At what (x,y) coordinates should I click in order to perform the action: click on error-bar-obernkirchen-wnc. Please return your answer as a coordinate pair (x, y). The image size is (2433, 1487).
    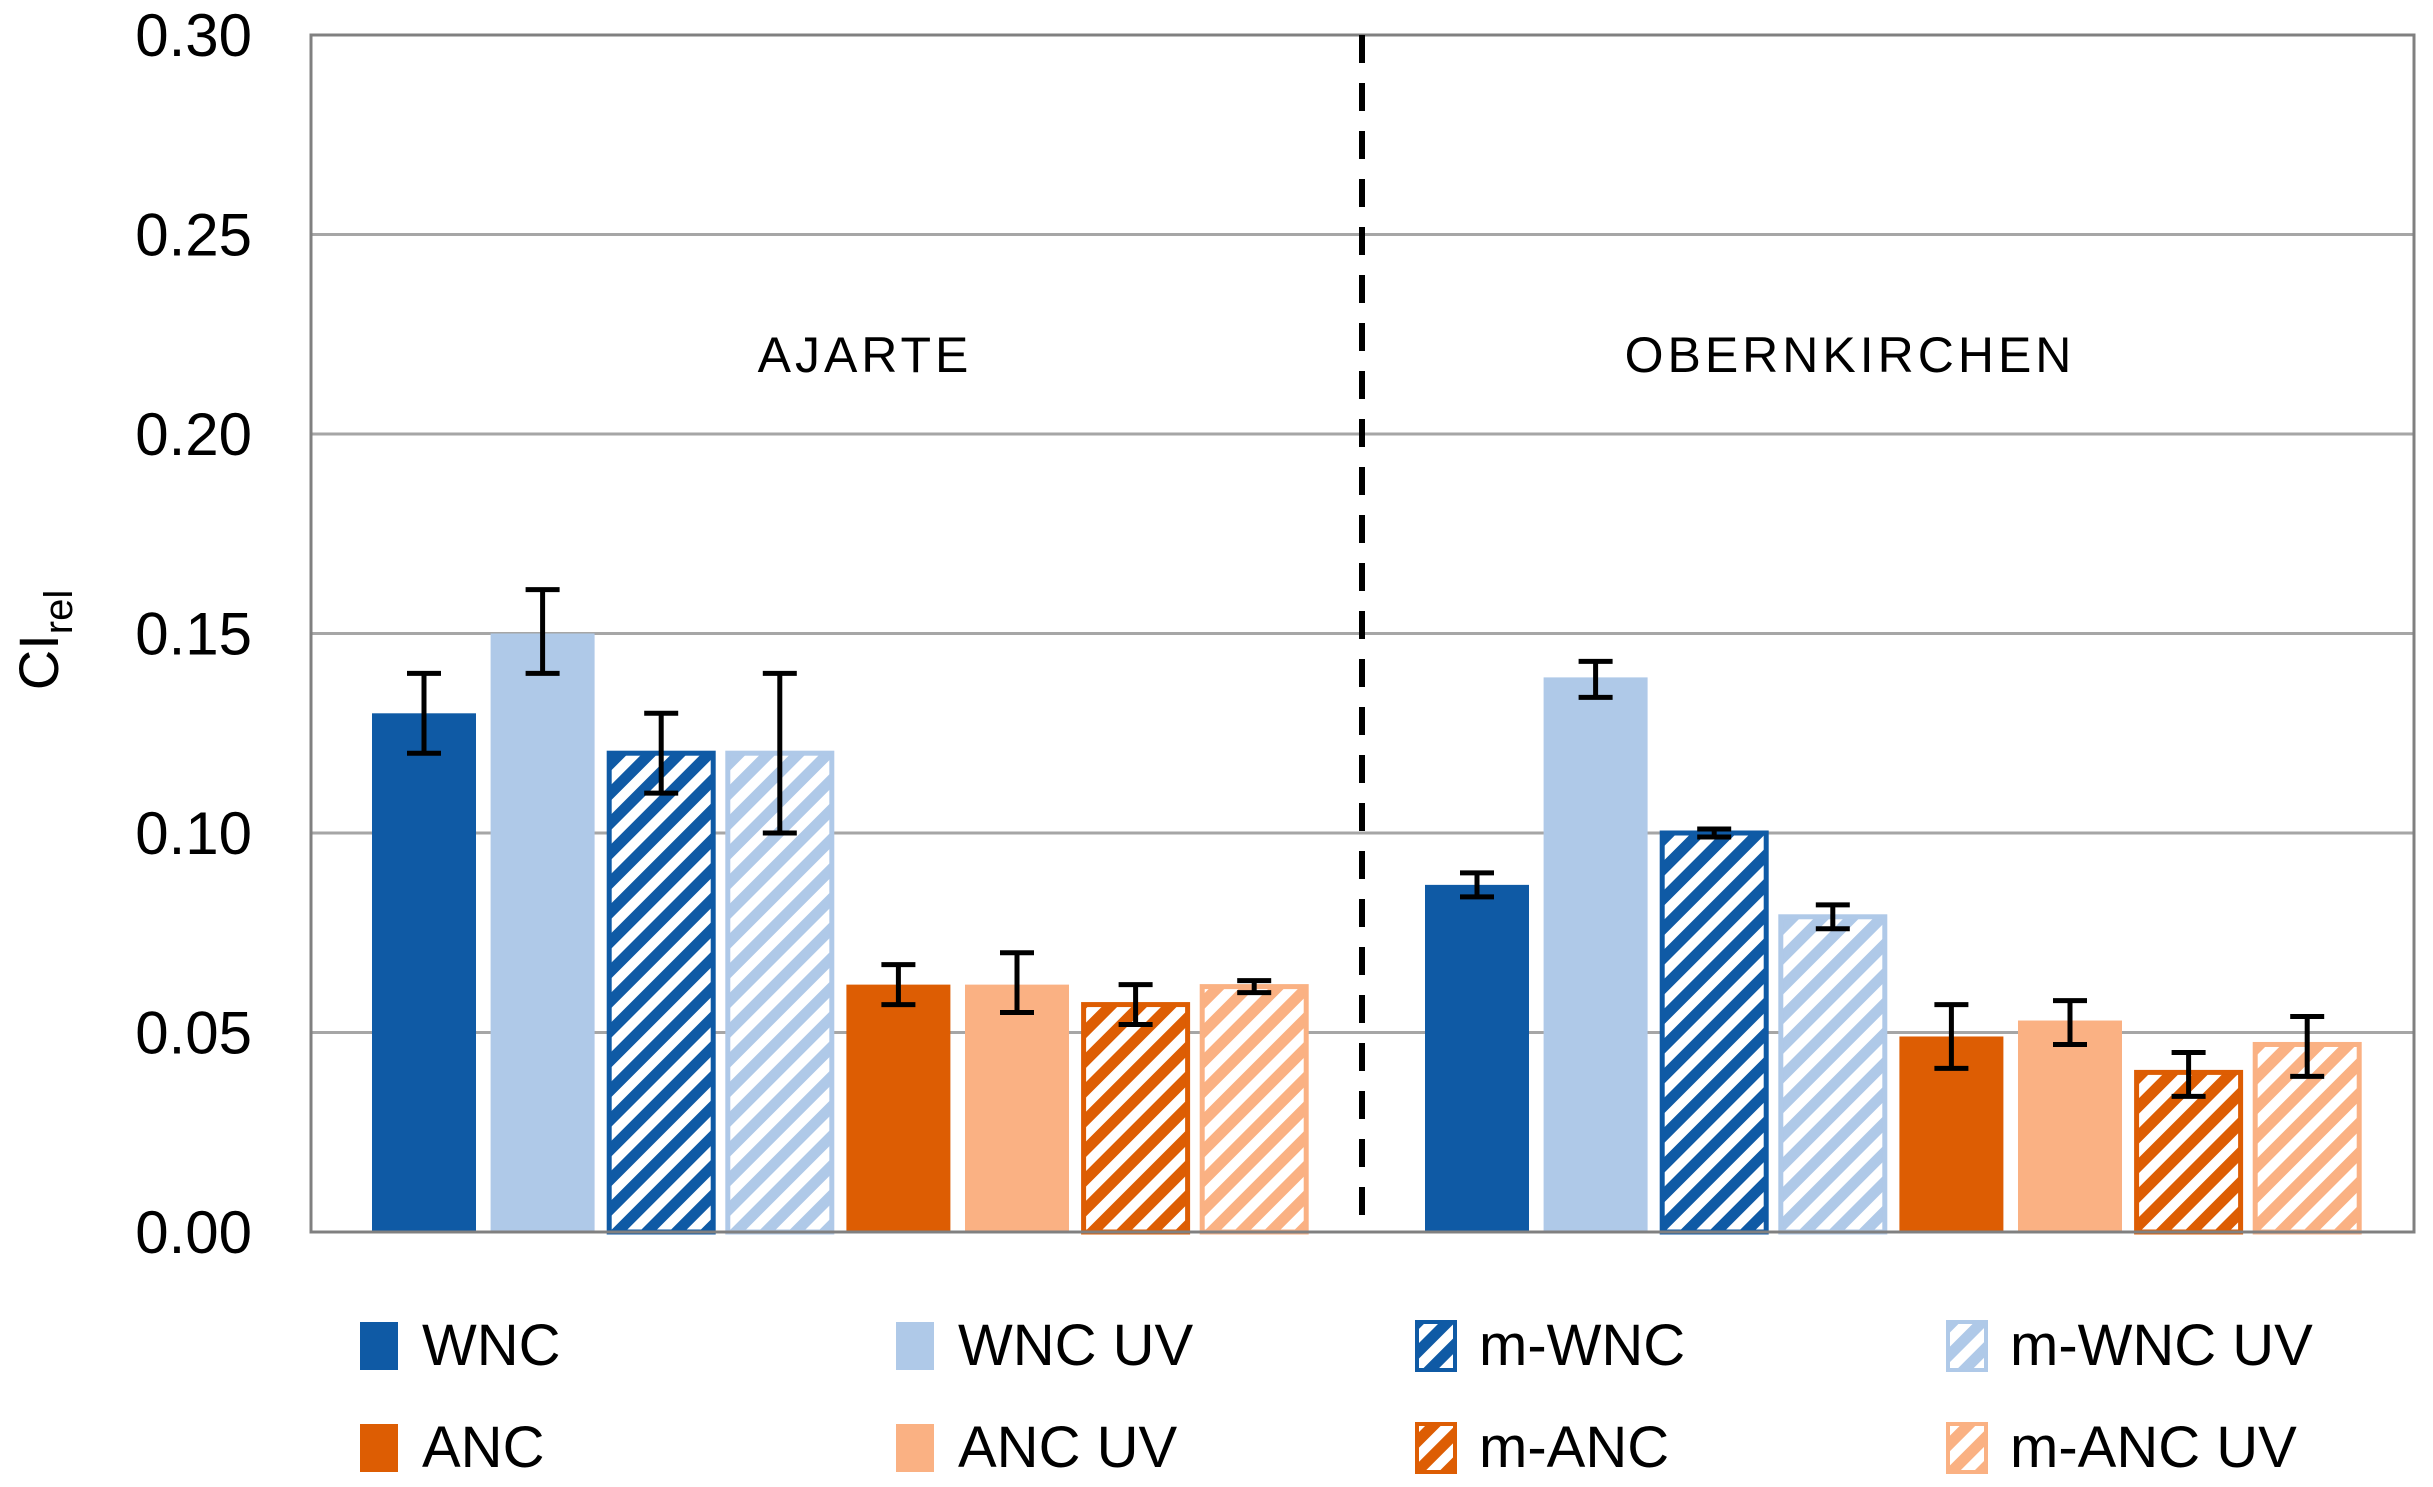
    Looking at the image, I should click on (1477, 885).